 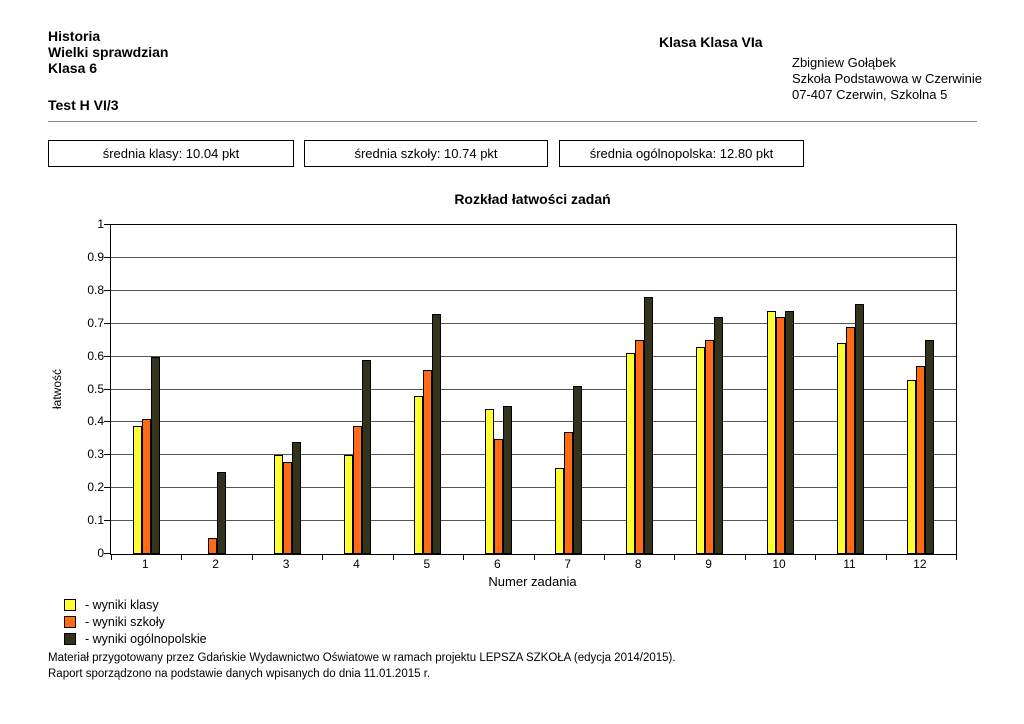 What do you see at coordinates (100, 553) in the screenshot?
I see `y-tick-label: 0` at bounding box center [100, 553].